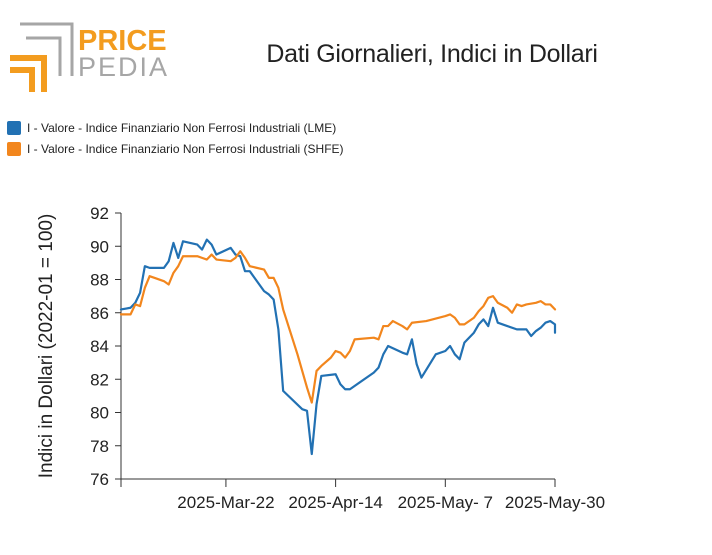 The width and height of the screenshot is (712, 555). I want to click on x-tick-label: 2025-Mar-22, so click(225, 502).